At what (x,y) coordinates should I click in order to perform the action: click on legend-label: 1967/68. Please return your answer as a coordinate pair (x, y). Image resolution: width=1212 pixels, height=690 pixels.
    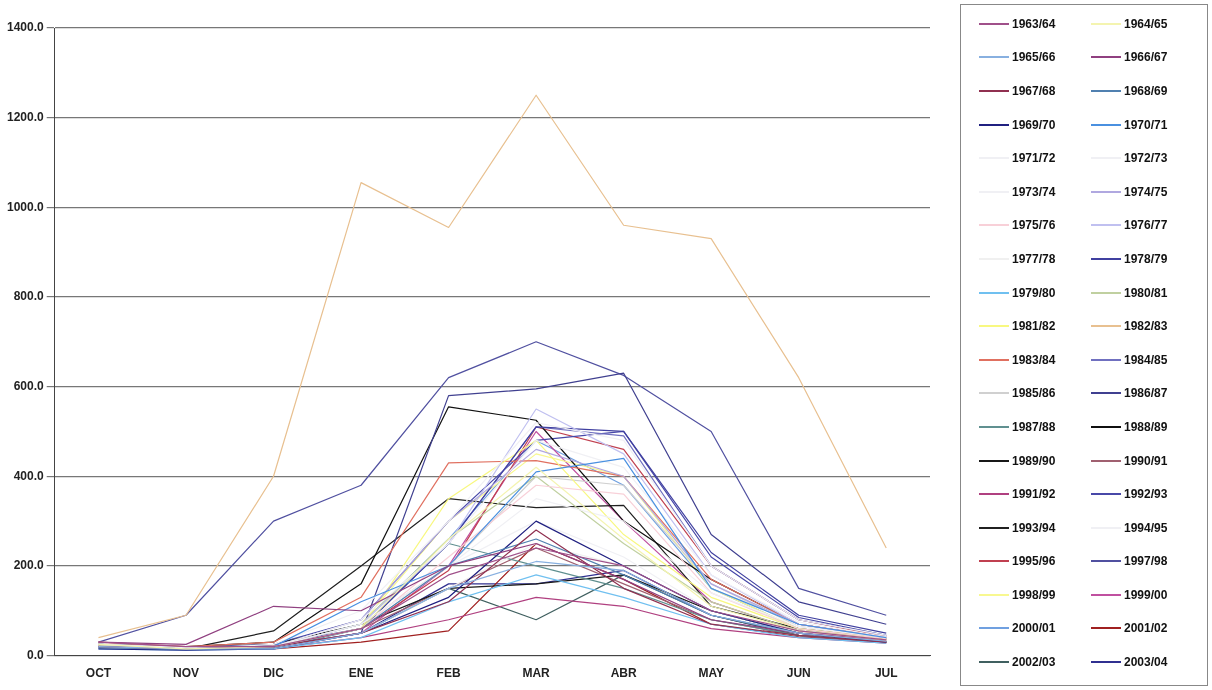
    Looking at the image, I should click on (1034, 90).